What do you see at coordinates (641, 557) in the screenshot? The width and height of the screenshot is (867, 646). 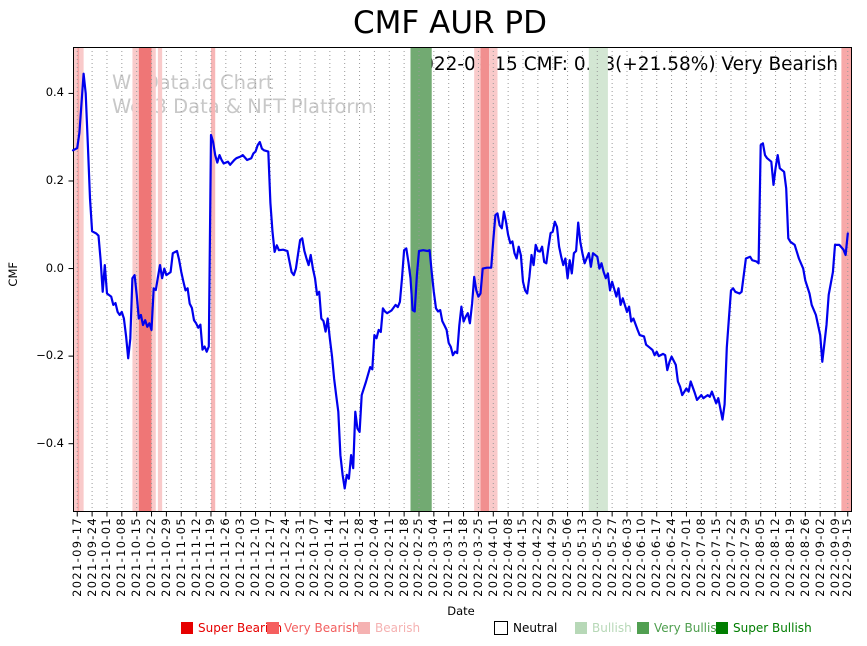 I see `x-tick-label: 2022-06-10` at bounding box center [641, 557].